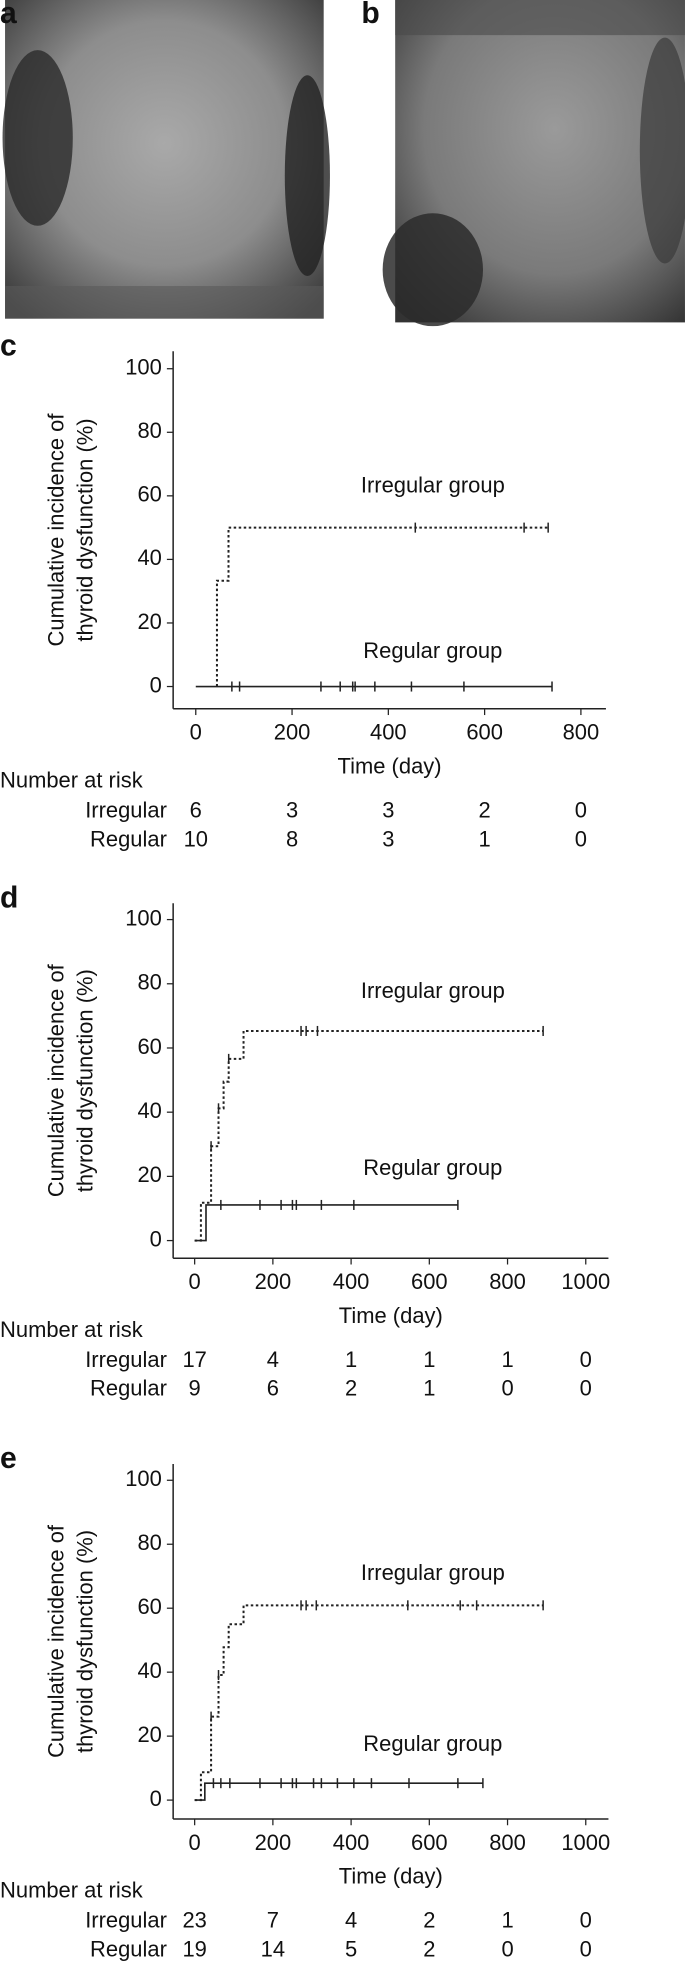  What do you see at coordinates (273, 1948) in the screenshot?
I see `risk-count: 14` at bounding box center [273, 1948].